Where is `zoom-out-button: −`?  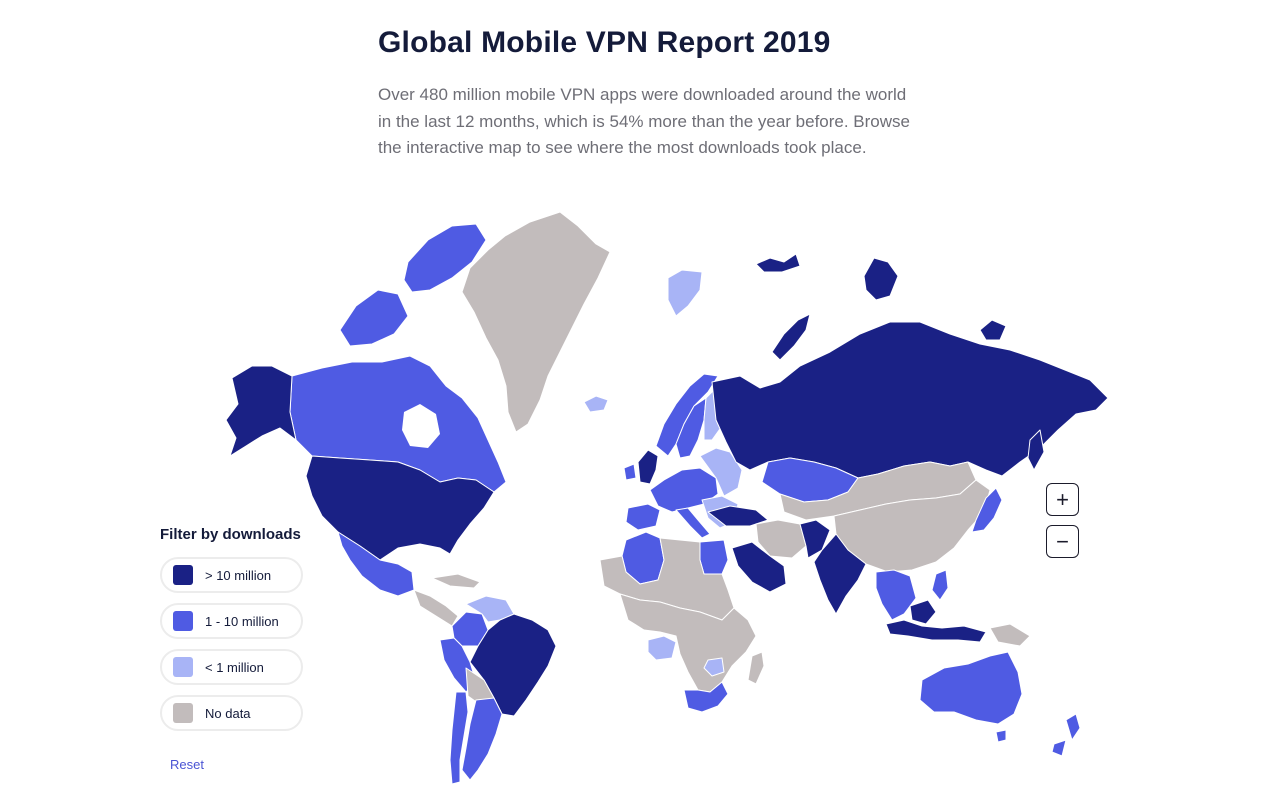
zoom-out-button: − is located at coordinates (1062, 541).